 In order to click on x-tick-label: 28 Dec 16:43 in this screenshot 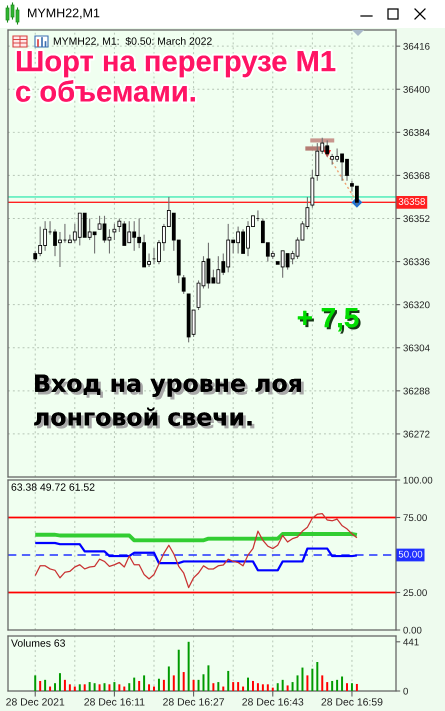, I will do `click(273, 702)`.